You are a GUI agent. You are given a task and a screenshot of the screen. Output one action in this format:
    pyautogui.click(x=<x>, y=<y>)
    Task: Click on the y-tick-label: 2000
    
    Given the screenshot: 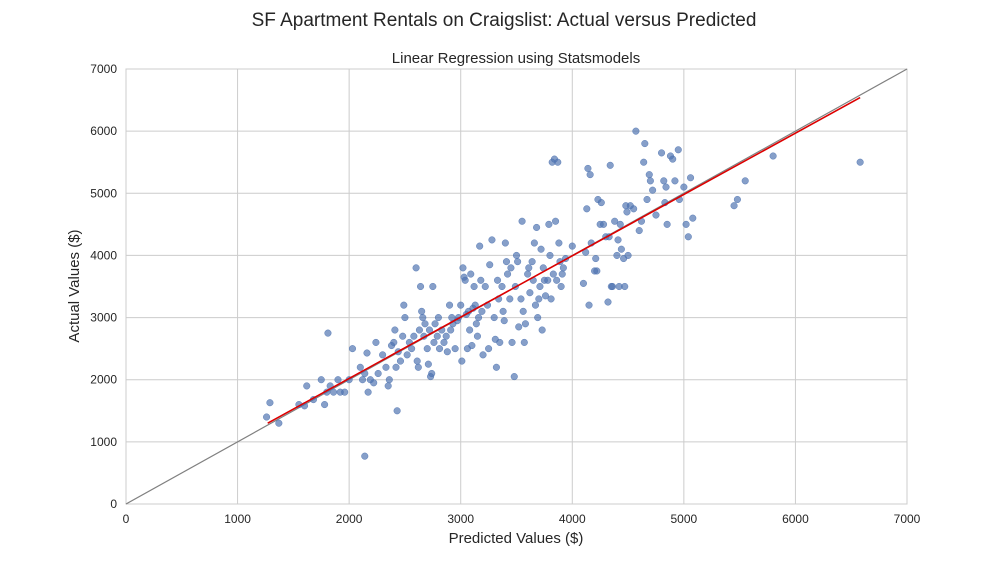 What is the action you would take?
    pyautogui.click(x=103, y=380)
    